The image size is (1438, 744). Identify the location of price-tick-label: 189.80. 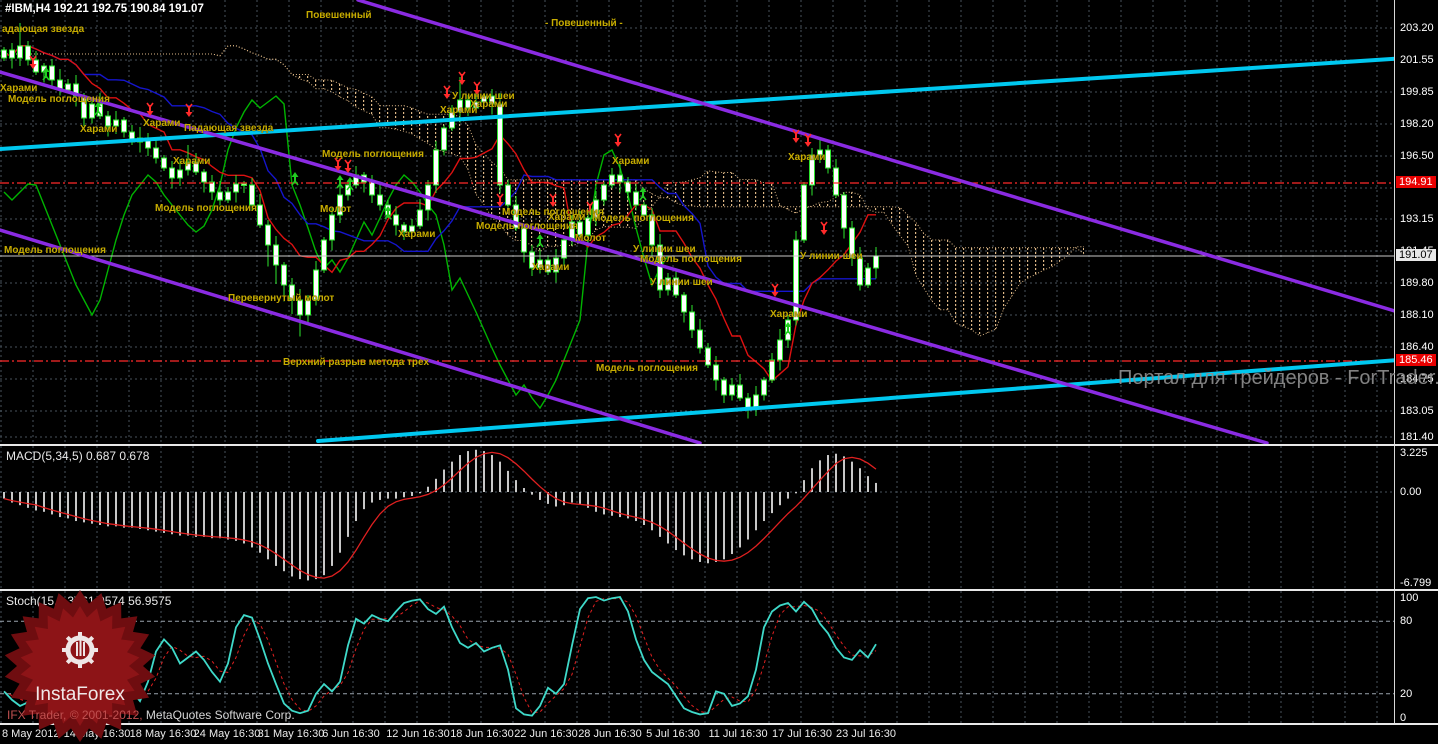
(1417, 283).